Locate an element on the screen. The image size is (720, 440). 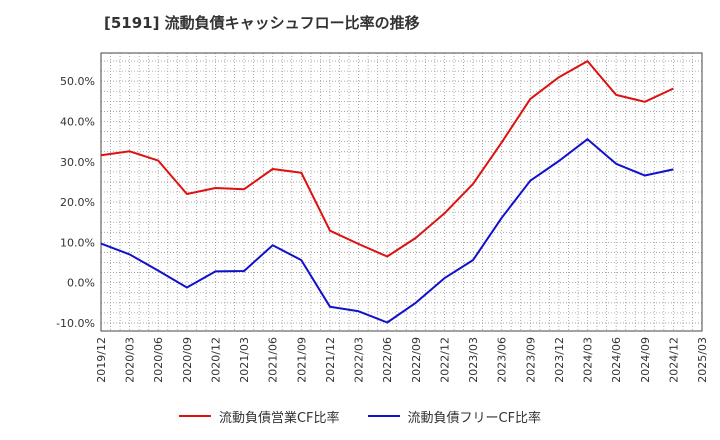
legend-swatch-blue is located at coordinates (383, 416).